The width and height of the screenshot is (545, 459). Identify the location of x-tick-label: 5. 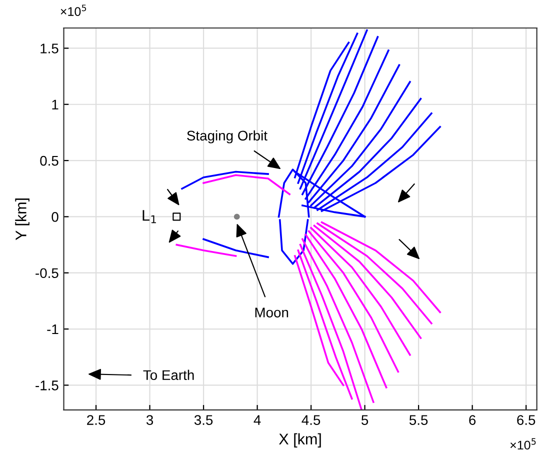
(364, 420).